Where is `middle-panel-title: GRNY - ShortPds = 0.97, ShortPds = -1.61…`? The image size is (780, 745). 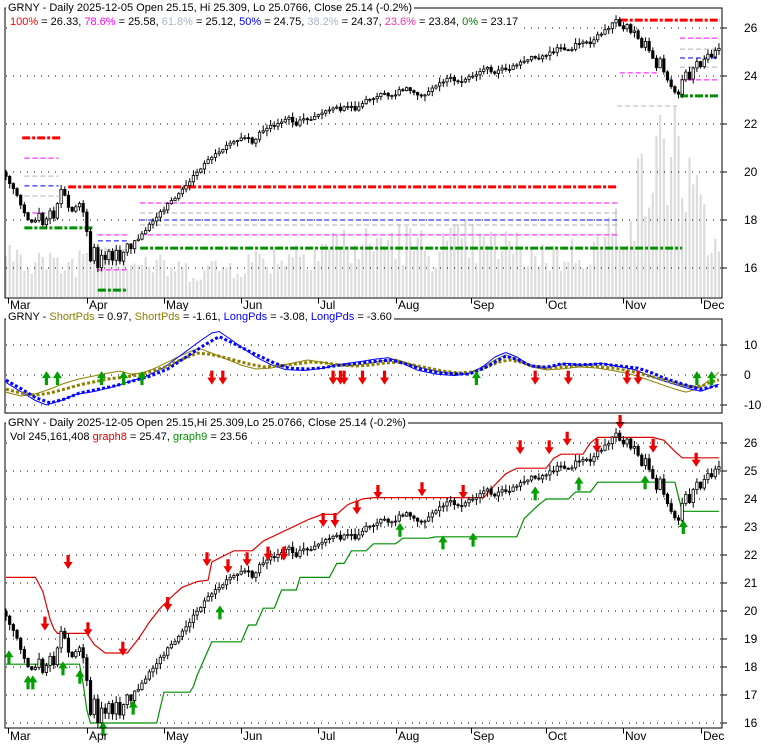 middle-panel-title: GRNY - ShortPds = 0.97, ShortPds = -1.61… is located at coordinates (200, 317).